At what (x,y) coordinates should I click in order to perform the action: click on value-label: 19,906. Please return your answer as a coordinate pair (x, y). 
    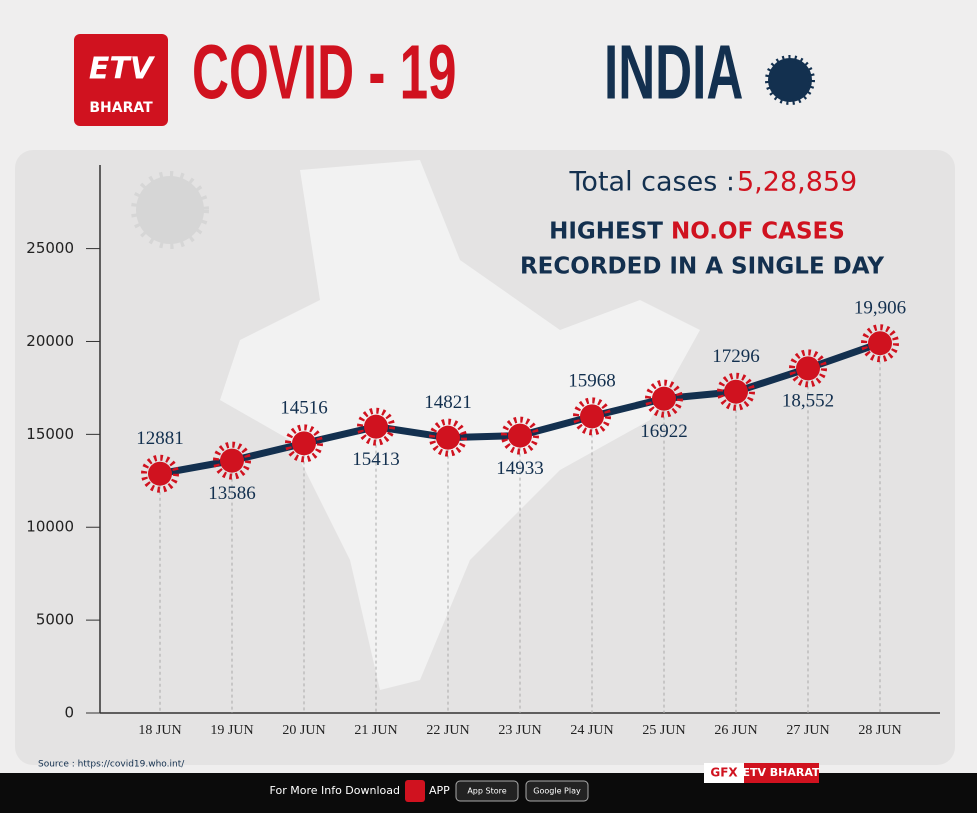
    Looking at the image, I should click on (880, 308).